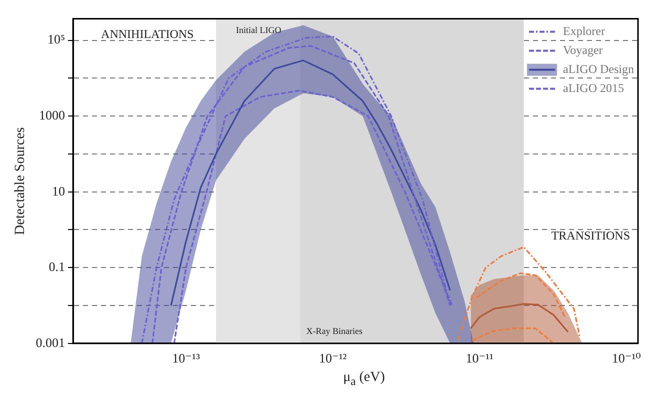  I want to click on y-tick-label: 0.1, so click(57, 266).